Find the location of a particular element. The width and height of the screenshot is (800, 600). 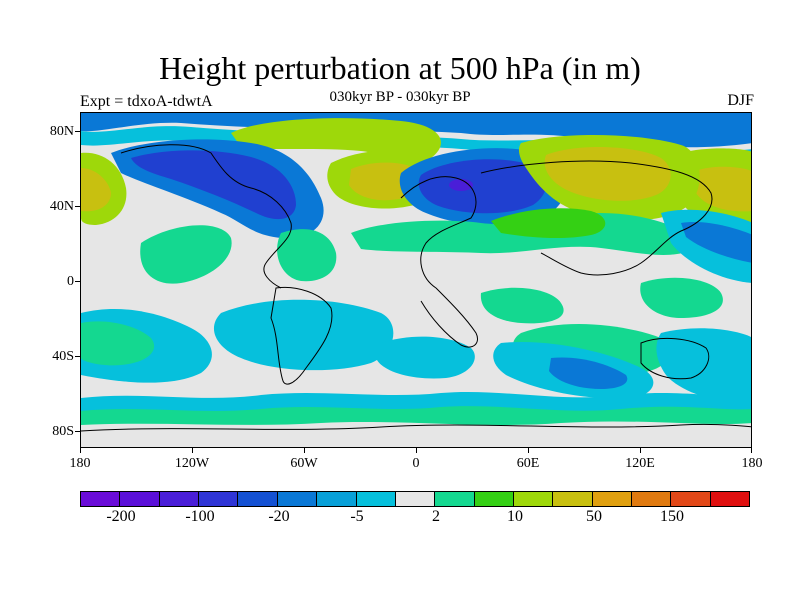

tropical-pacific-green is located at coordinates (186, 254).